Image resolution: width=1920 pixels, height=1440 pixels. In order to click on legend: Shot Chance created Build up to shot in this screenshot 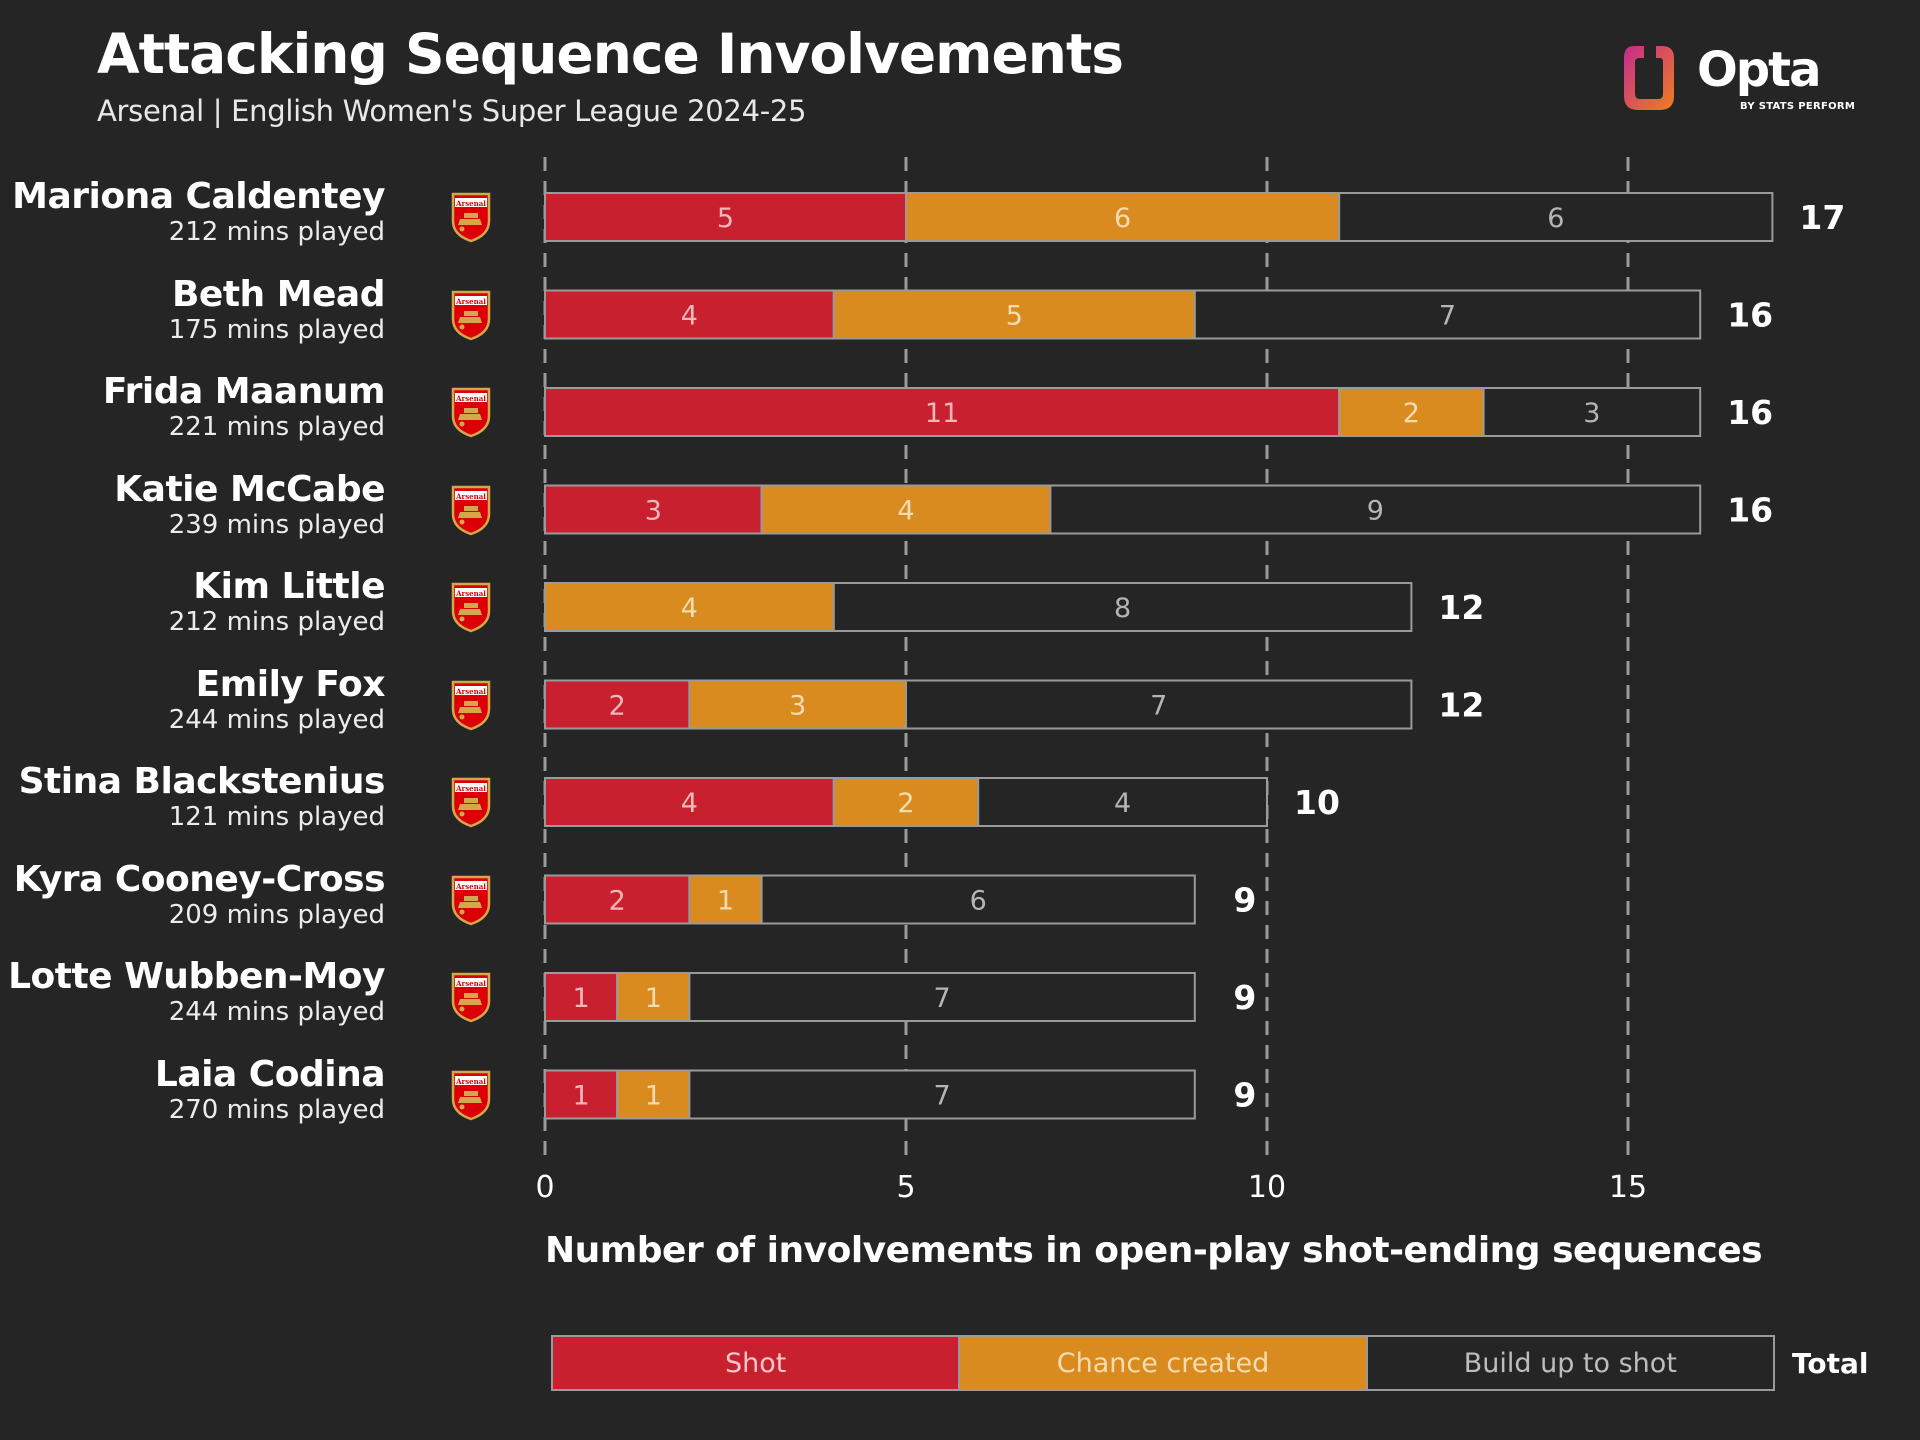, I will do `click(1163, 1363)`.